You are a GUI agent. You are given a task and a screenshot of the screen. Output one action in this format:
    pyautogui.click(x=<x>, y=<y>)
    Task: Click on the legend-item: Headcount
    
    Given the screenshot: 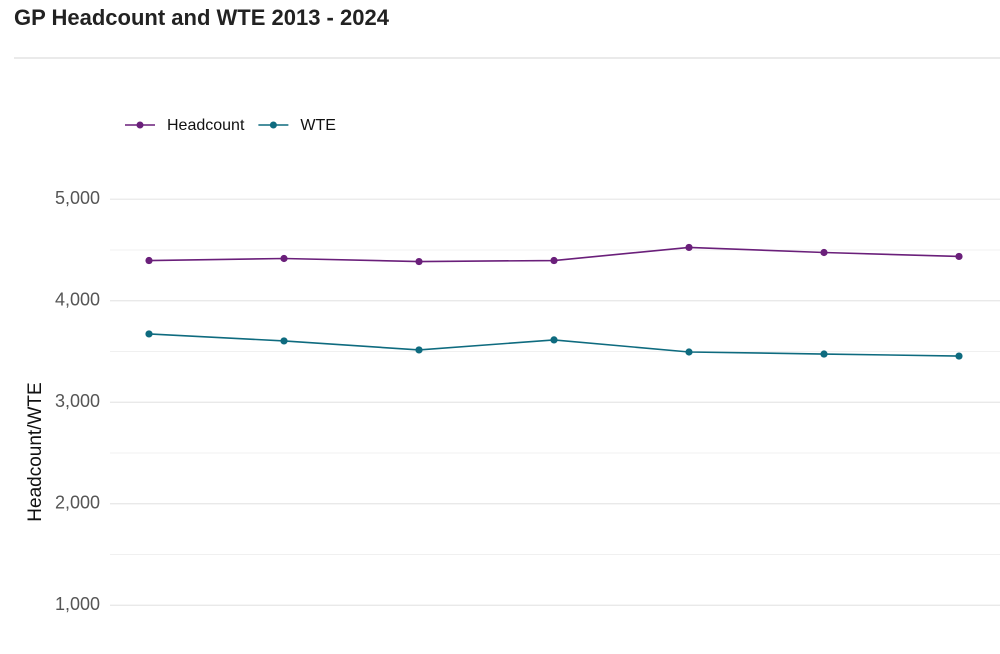 What is the action you would take?
    pyautogui.click(x=185, y=125)
    